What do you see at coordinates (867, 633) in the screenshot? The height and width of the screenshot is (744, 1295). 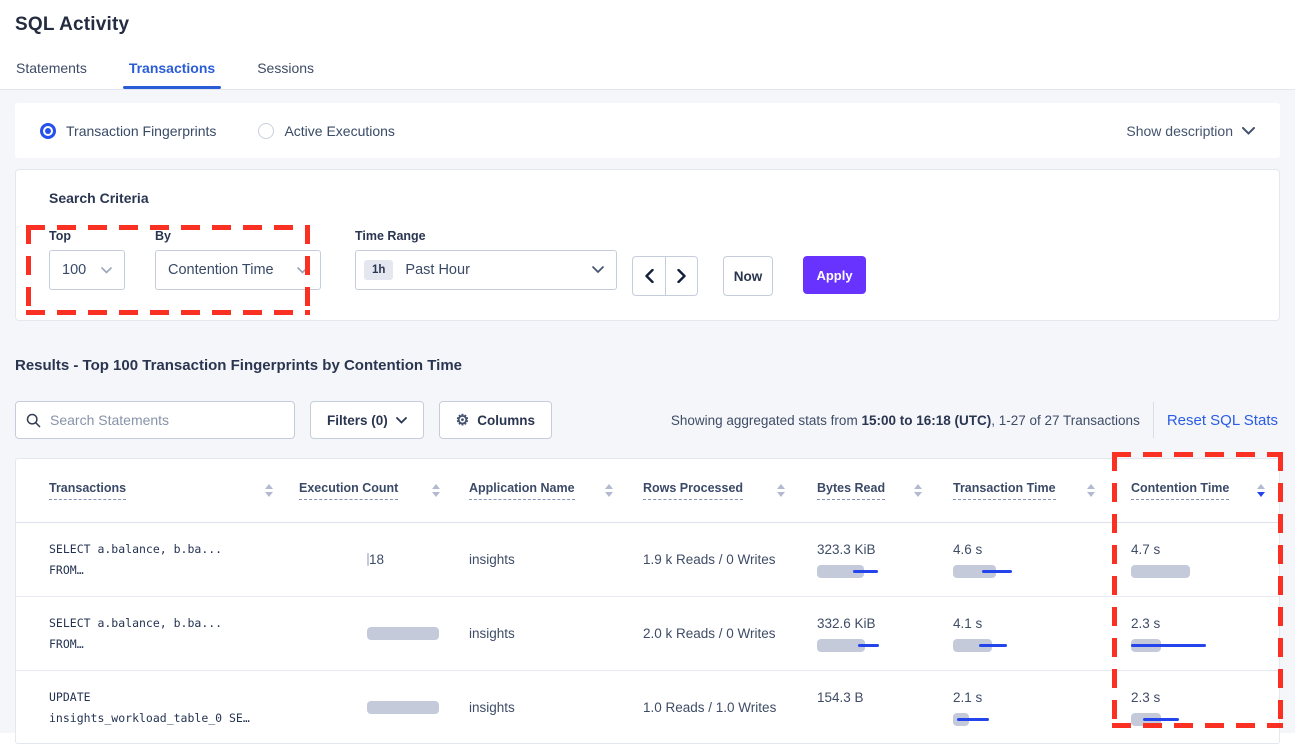 I see `bytes-read-cell: 332.6 KiB` at bounding box center [867, 633].